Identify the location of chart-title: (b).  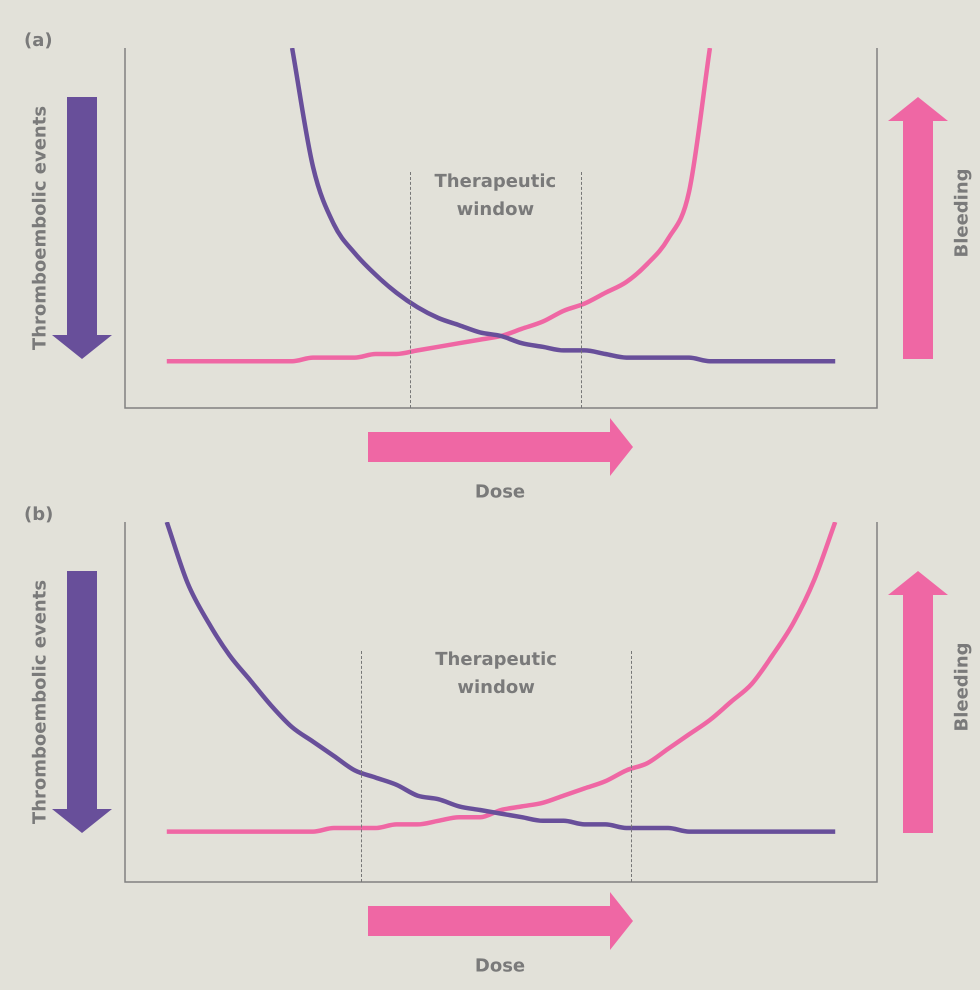
(39, 514).